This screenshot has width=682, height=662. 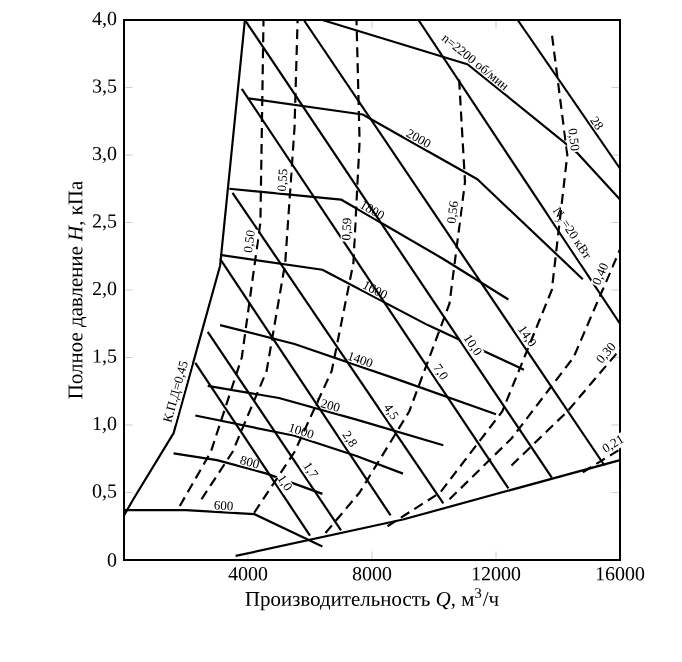 I want to click on y-tick-label: 1,5, so click(x=105, y=357).